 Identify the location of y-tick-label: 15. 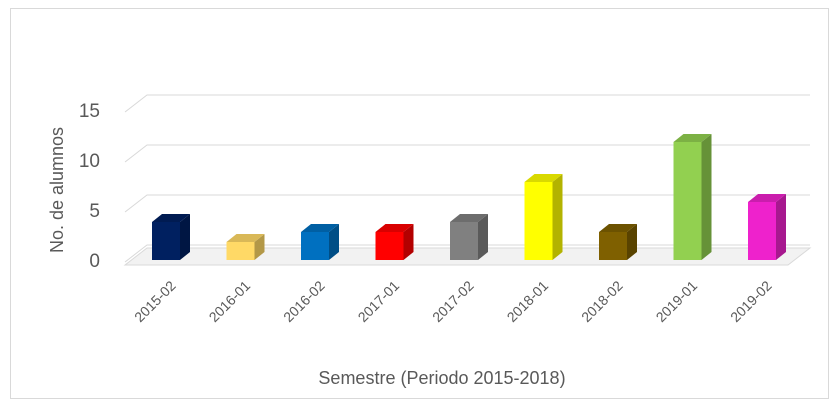
(89, 111).